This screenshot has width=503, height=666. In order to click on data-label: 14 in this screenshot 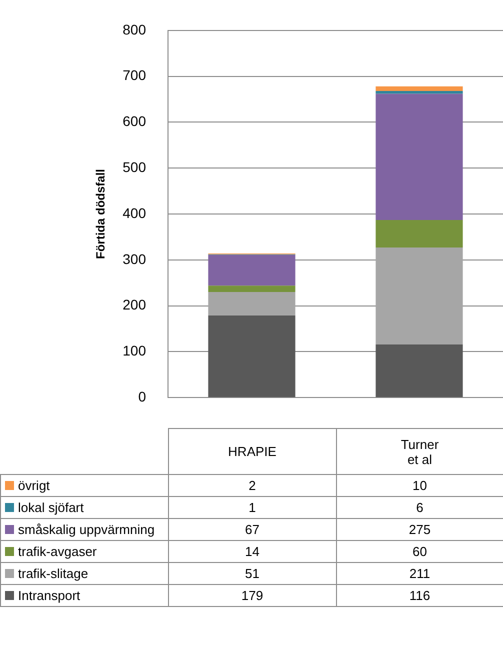, I will do `click(252, 551)`.